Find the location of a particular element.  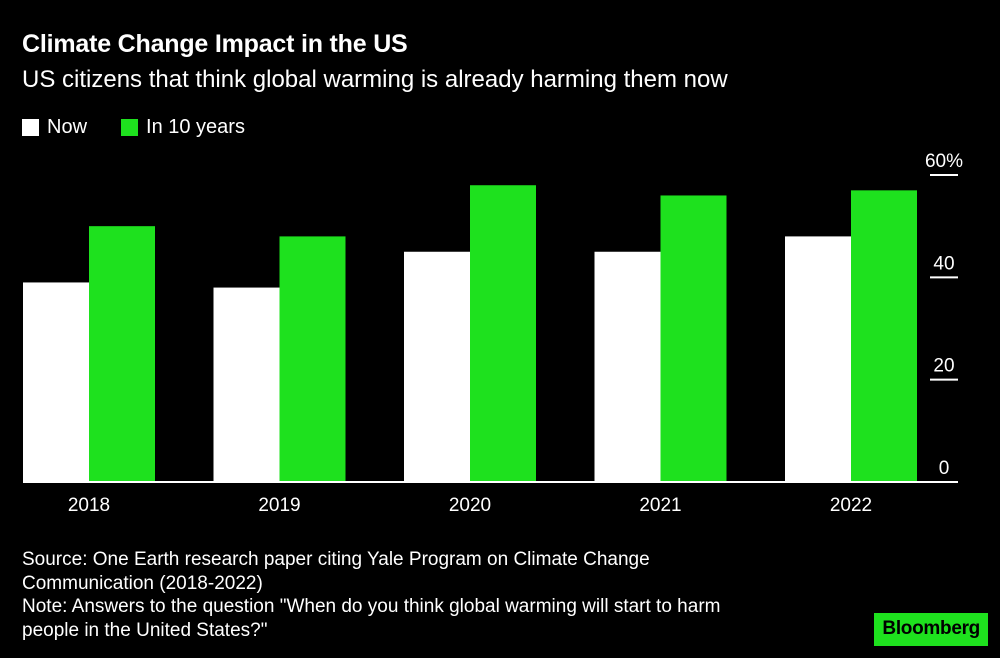

bar-in-10-years-2022 is located at coordinates (884, 336).